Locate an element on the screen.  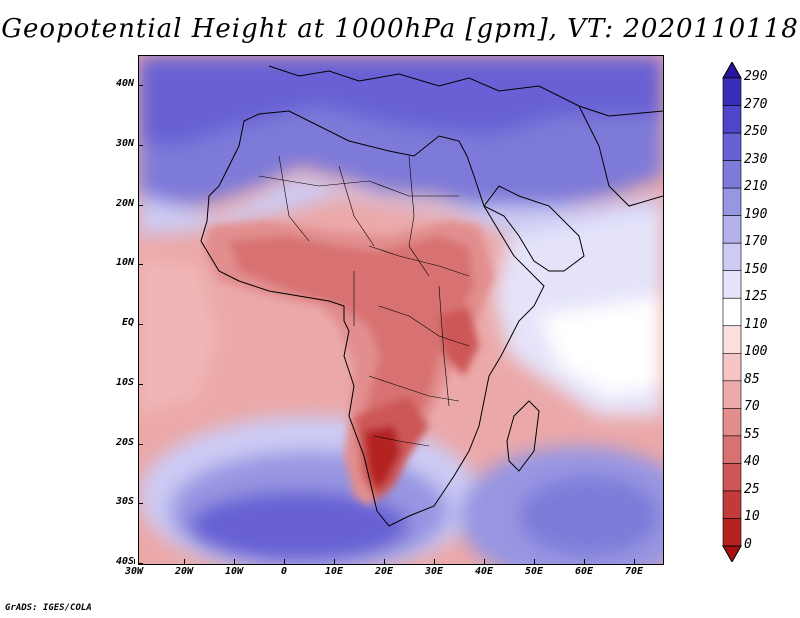
lon-label: 40E is located at coordinates (484, 571).